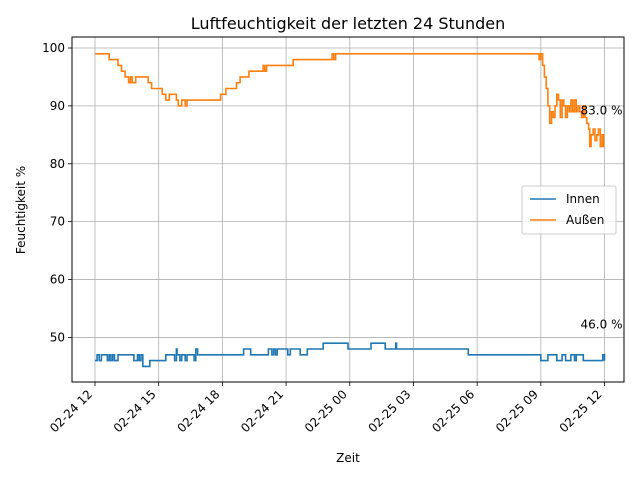 This screenshot has width=640, height=484. Describe the element at coordinates (602, 325) in the screenshot. I see `value-annotation: 46.0 %` at that location.